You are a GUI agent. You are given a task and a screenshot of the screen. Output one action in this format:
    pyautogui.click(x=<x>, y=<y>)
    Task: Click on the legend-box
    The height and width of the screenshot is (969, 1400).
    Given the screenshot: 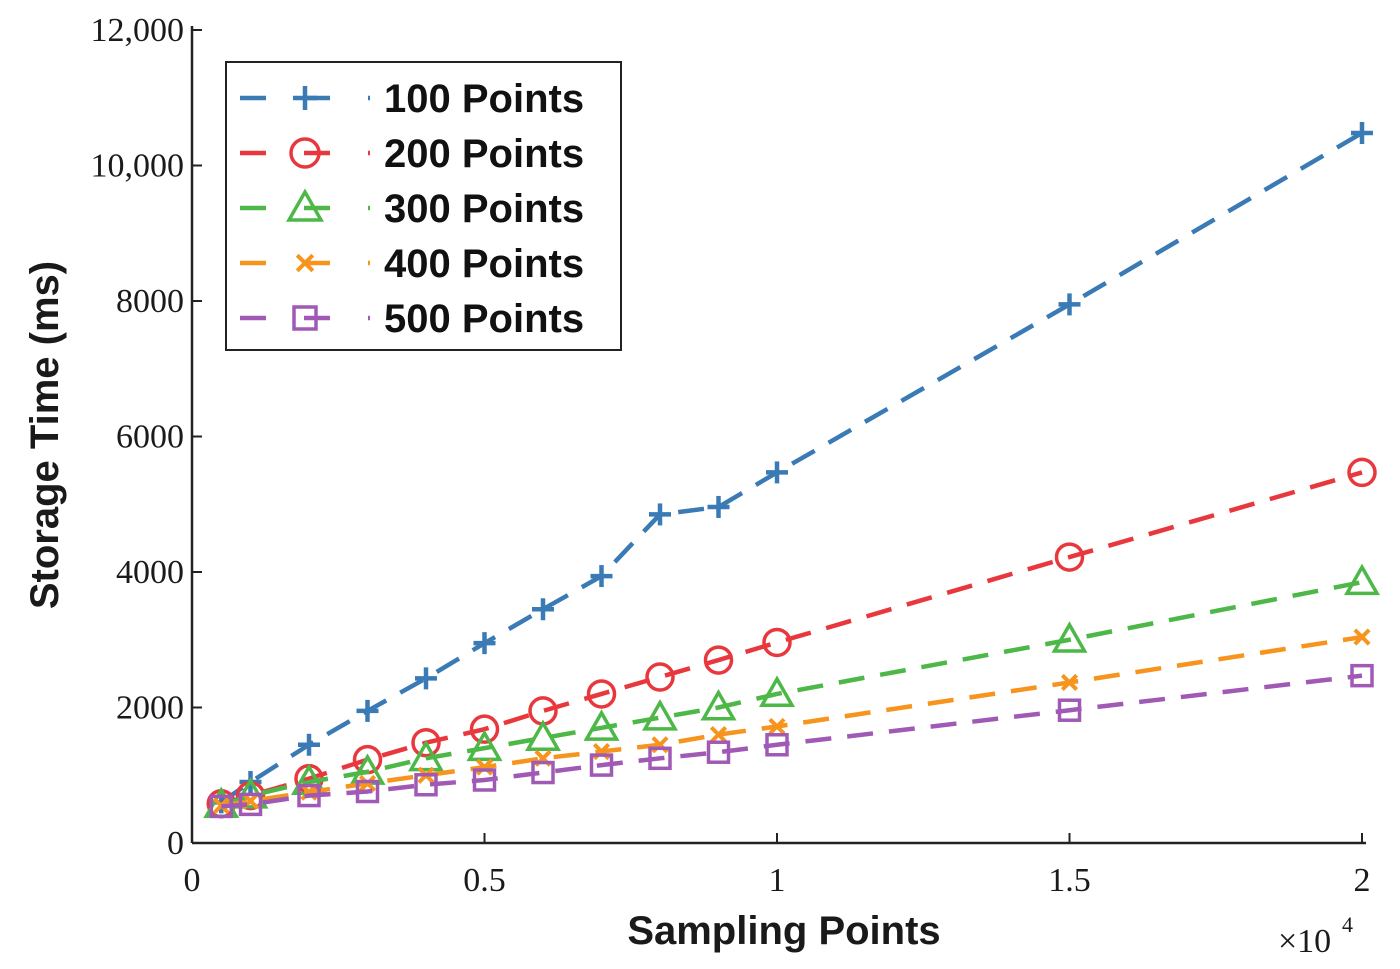 What is the action you would take?
    pyautogui.click(x=423, y=206)
    